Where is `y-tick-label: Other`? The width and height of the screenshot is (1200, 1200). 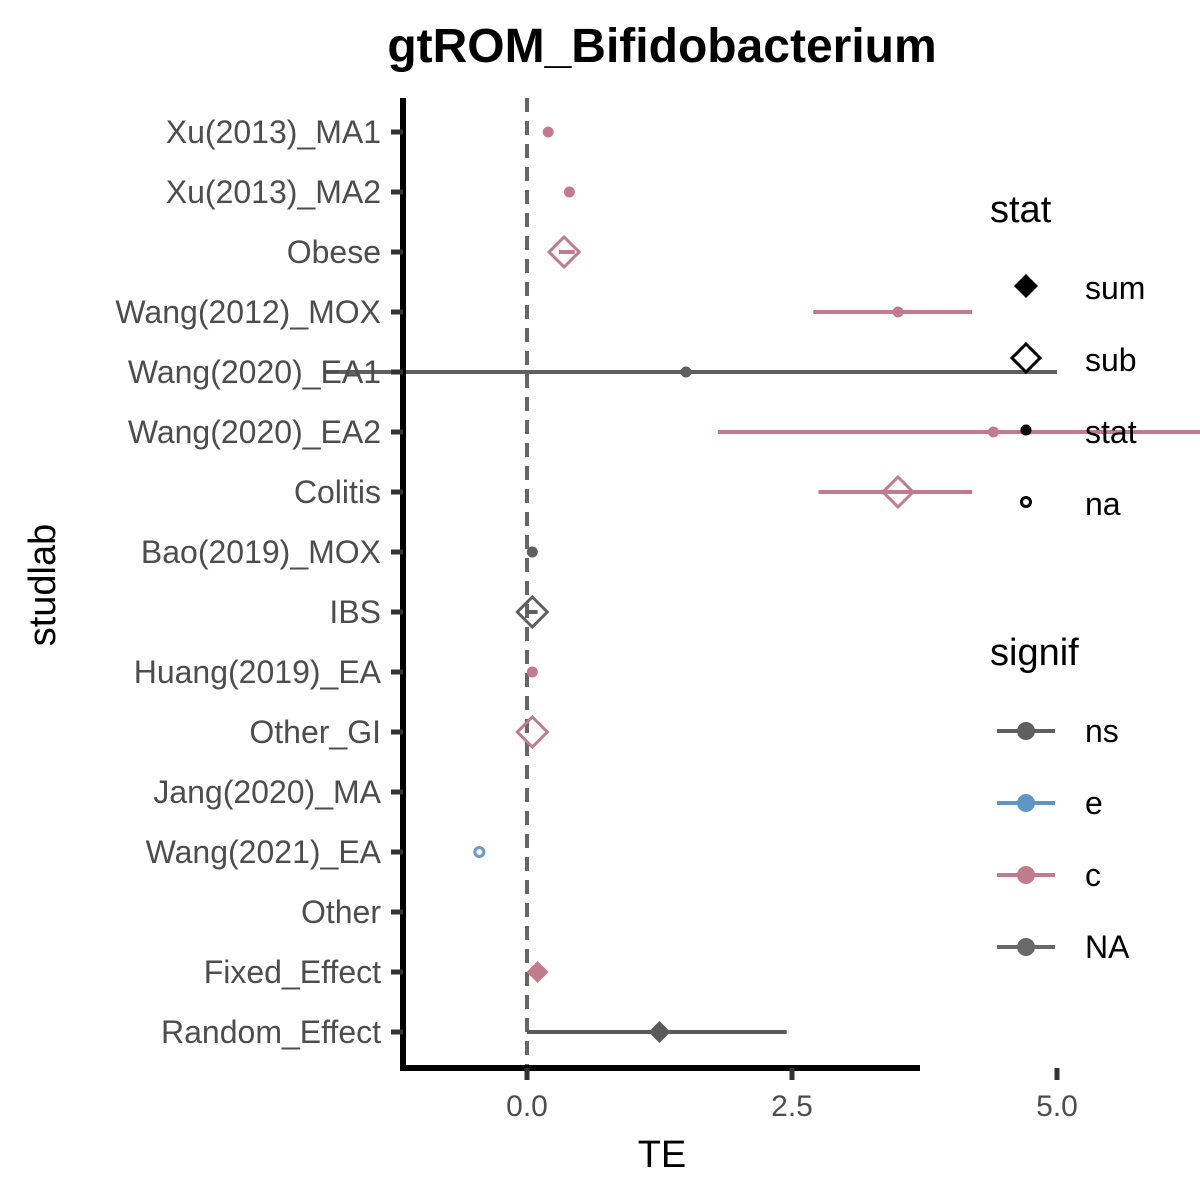 y-tick-label: Other is located at coordinates (341, 912).